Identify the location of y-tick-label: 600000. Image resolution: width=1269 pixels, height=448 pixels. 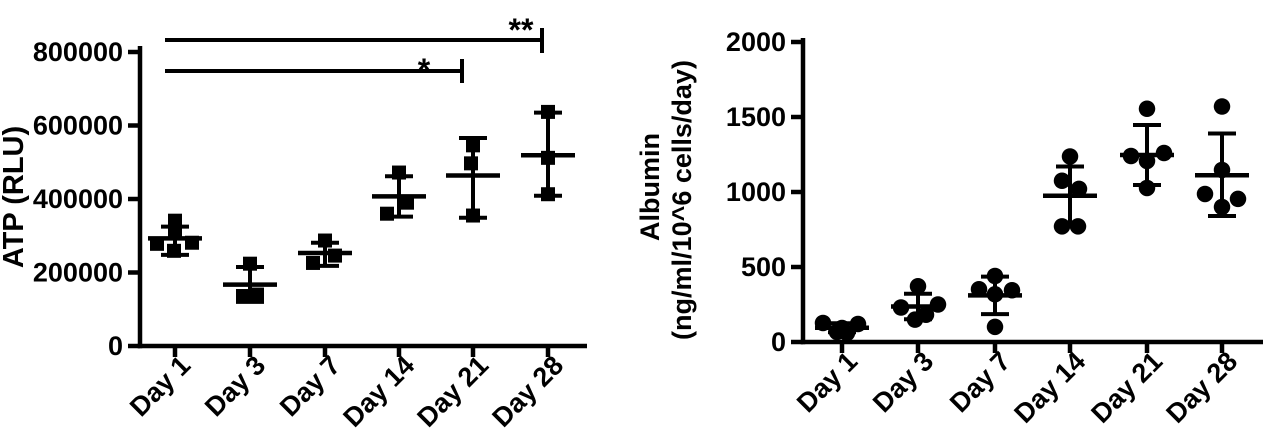
(78, 126).